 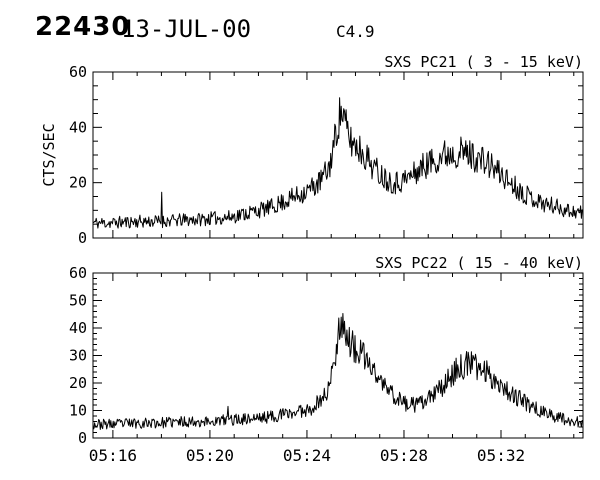 I want to click on y-tick-label: 10, so click(x=78, y=411).